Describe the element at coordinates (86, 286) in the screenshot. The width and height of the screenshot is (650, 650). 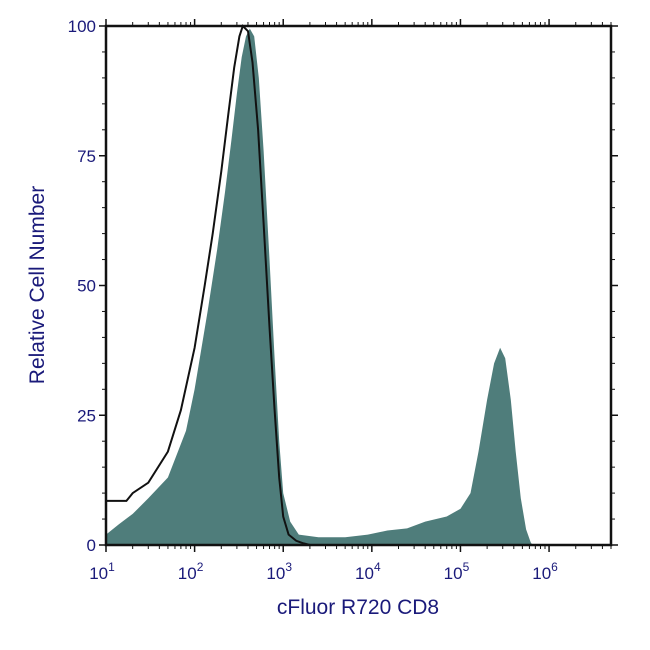
I see `y-tick-label: 50` at that location.